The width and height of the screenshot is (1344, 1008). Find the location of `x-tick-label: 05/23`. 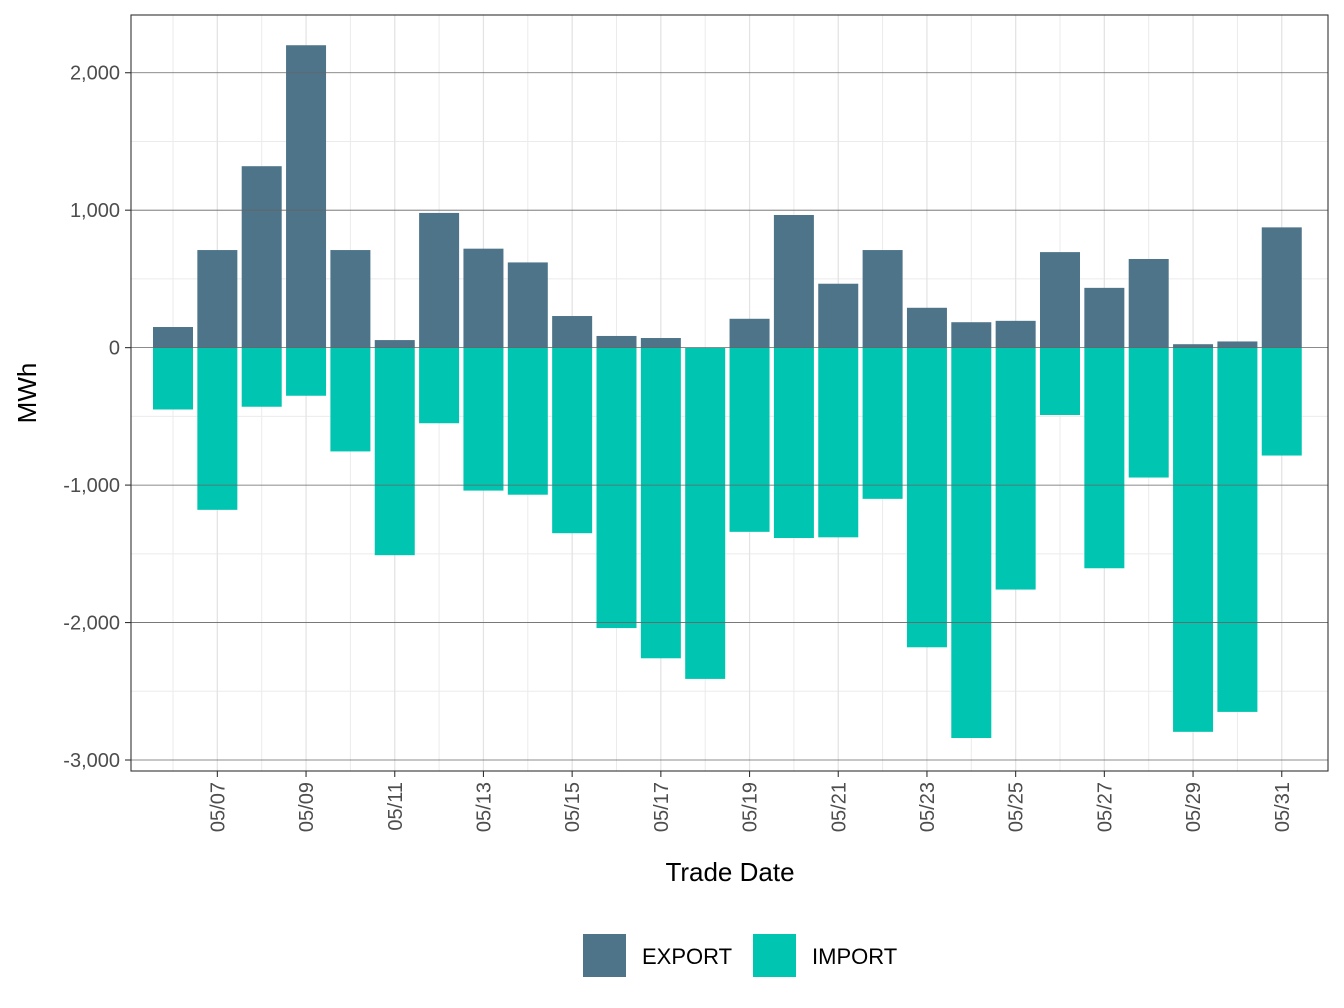

x-tick-label: 05/23 is located at coordinates (928, 807).